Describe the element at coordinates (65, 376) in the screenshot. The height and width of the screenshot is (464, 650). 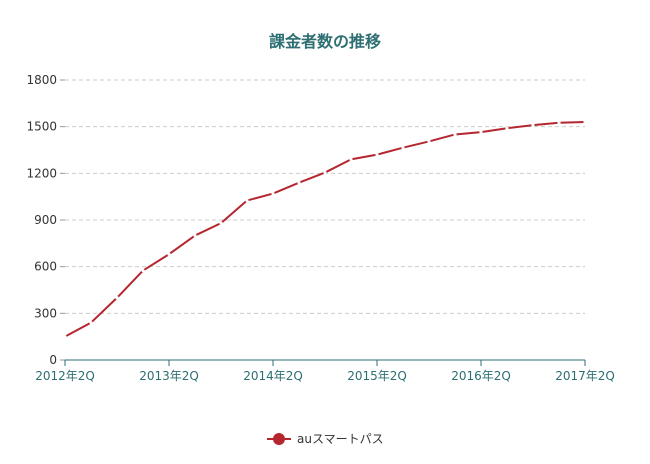
I see `xtick-label: 2012年2Q` at that location.